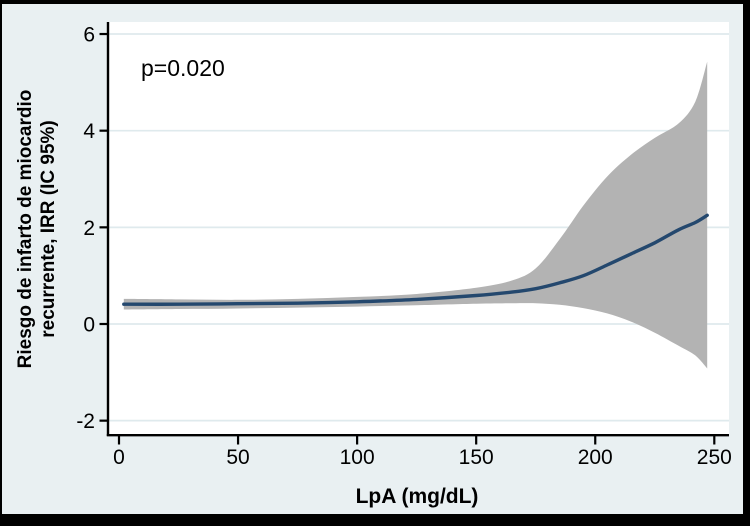  What do you see at coordinates (415, 259) in the screenshot?
I see `irr-line` at bounding box center [415, 259].